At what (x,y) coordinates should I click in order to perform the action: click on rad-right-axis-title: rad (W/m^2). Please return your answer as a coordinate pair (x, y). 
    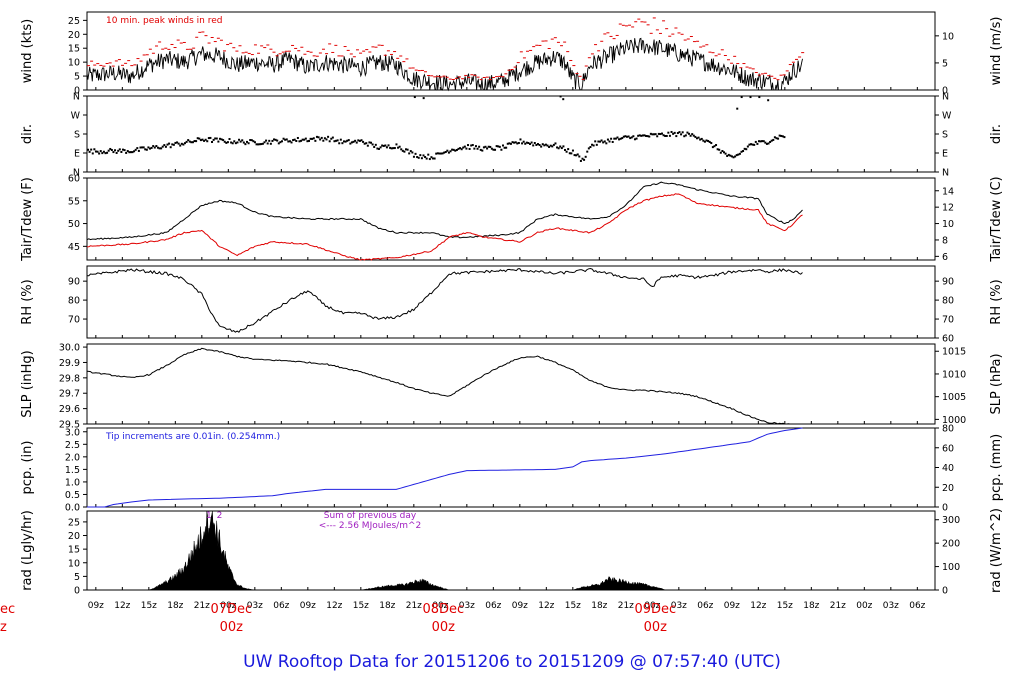
    Looking at the image, I should click on (996, 550).